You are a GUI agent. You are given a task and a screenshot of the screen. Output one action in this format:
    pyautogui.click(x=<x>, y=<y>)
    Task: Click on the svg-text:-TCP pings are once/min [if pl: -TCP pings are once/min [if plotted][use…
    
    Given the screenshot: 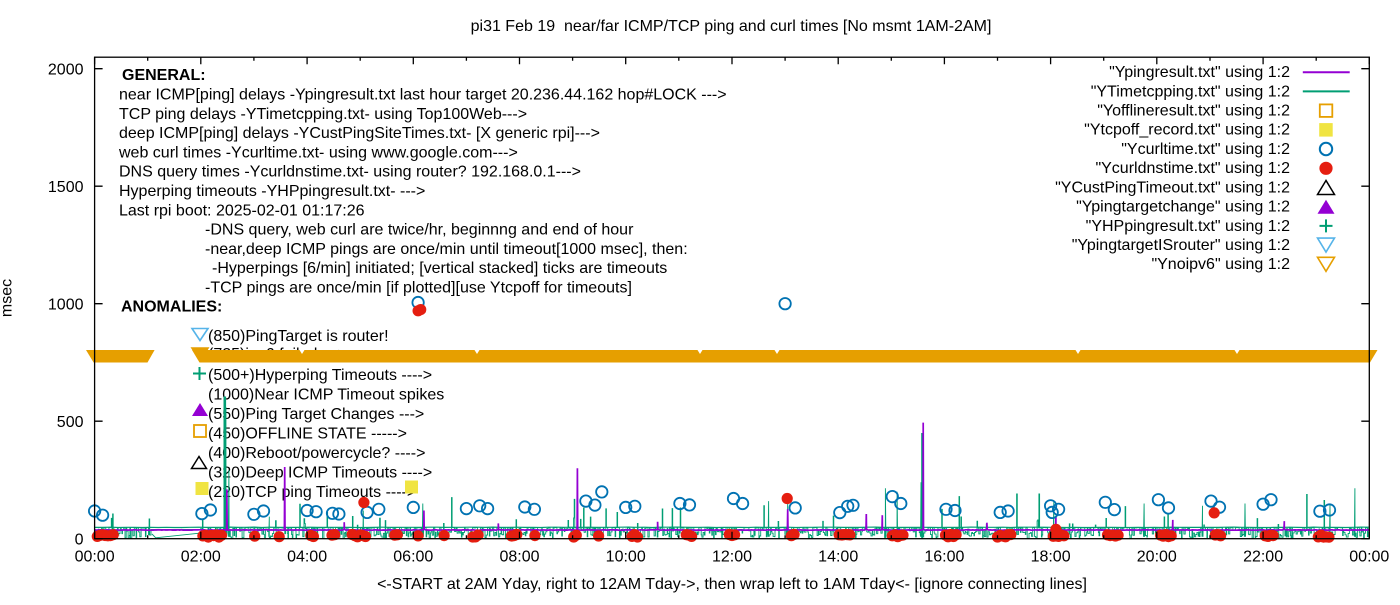 What is the action you would take?
    pyautogui.click(x=418, y=288)
    